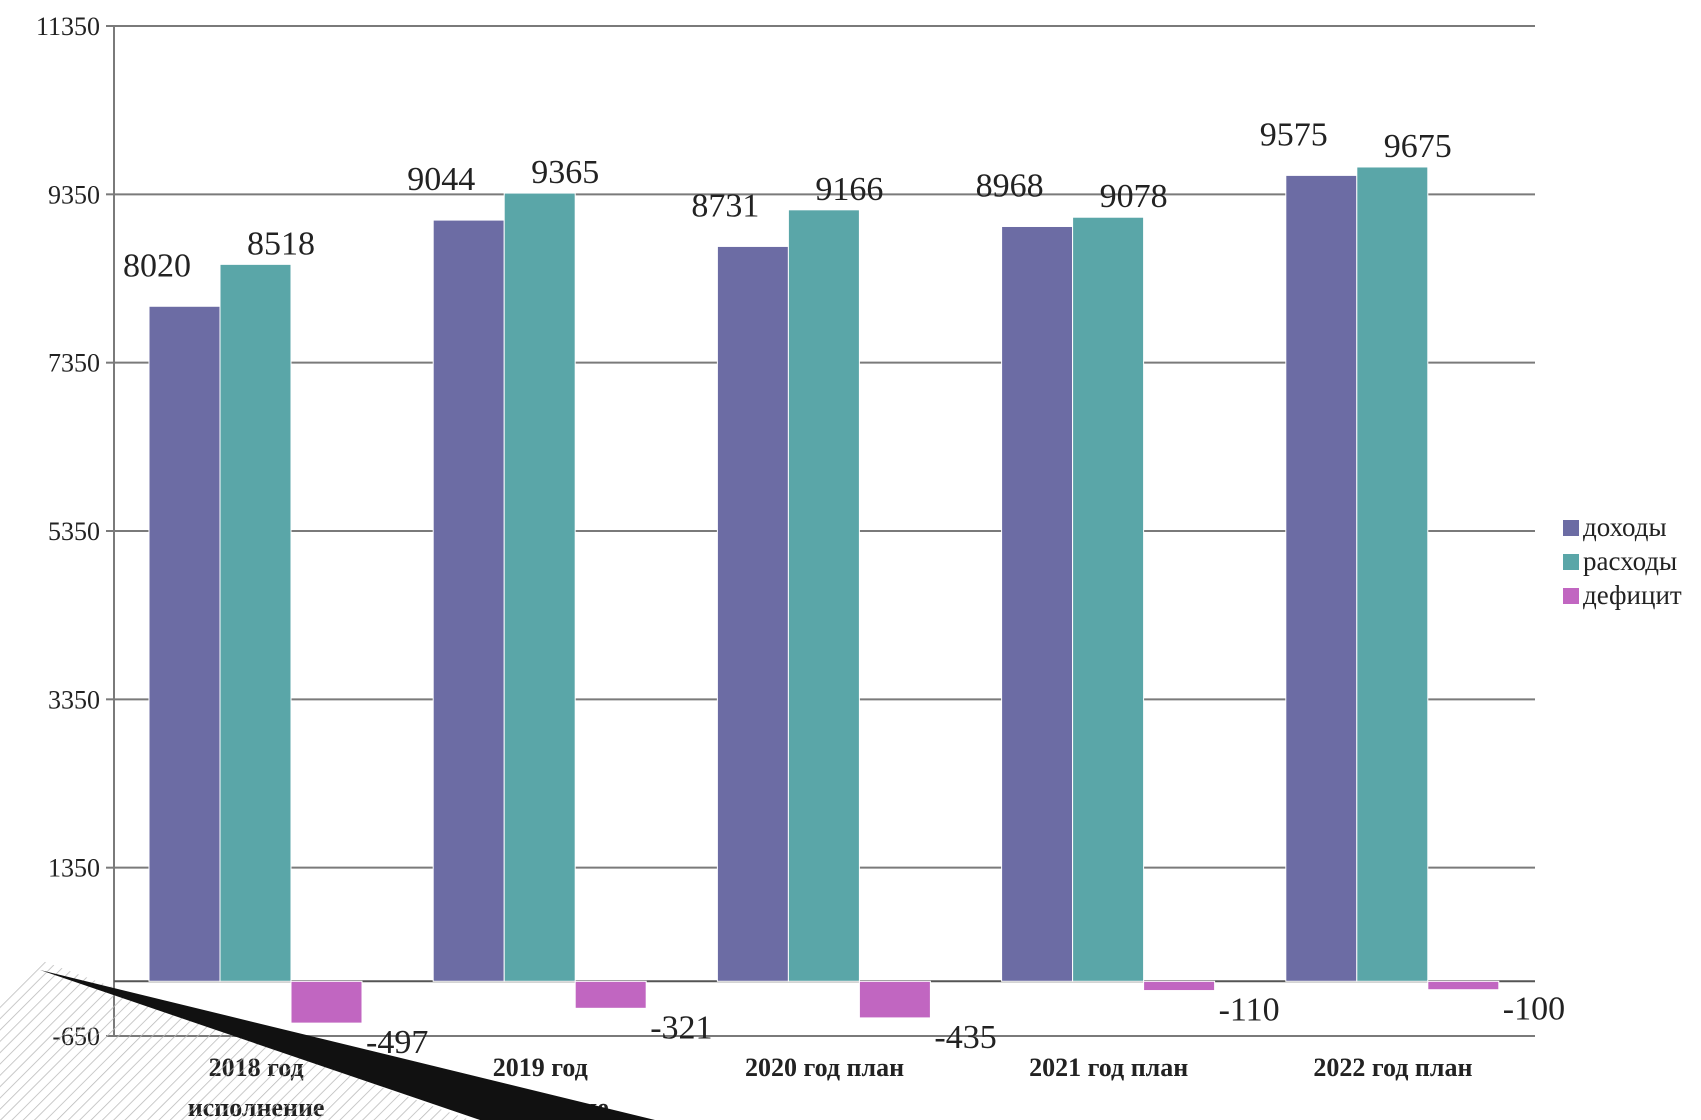 The height and width of the screenshot is (1120, 1701). I want to click on y-tick-label: 5350, so click(74, 531).